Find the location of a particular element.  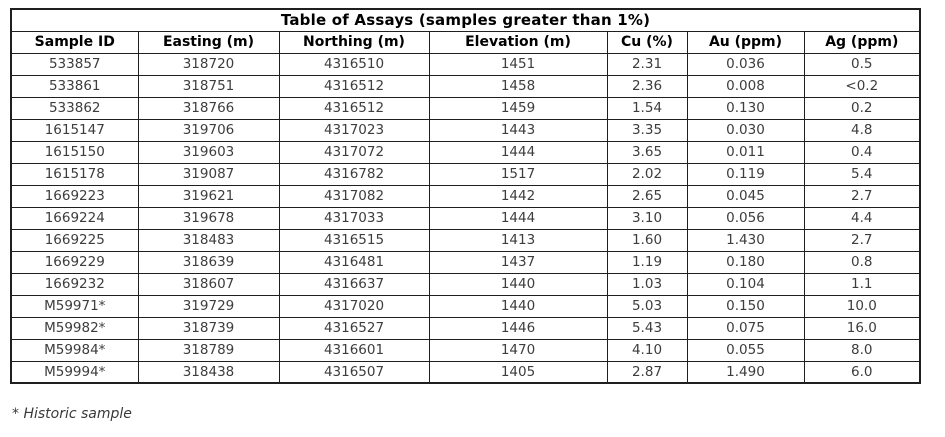

table-cell: 2.7 is located at coordinates (862, 240).